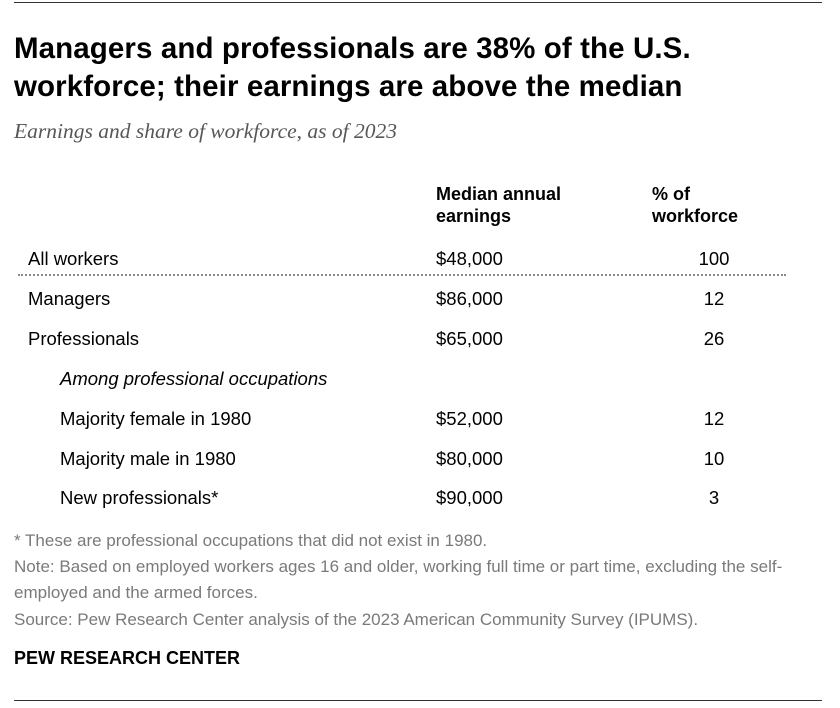 This screenshot has width=840, height=708. Describe the element at coordinates (139, 497) in the screenshot. I see `row-label: New professionals*` at that location.